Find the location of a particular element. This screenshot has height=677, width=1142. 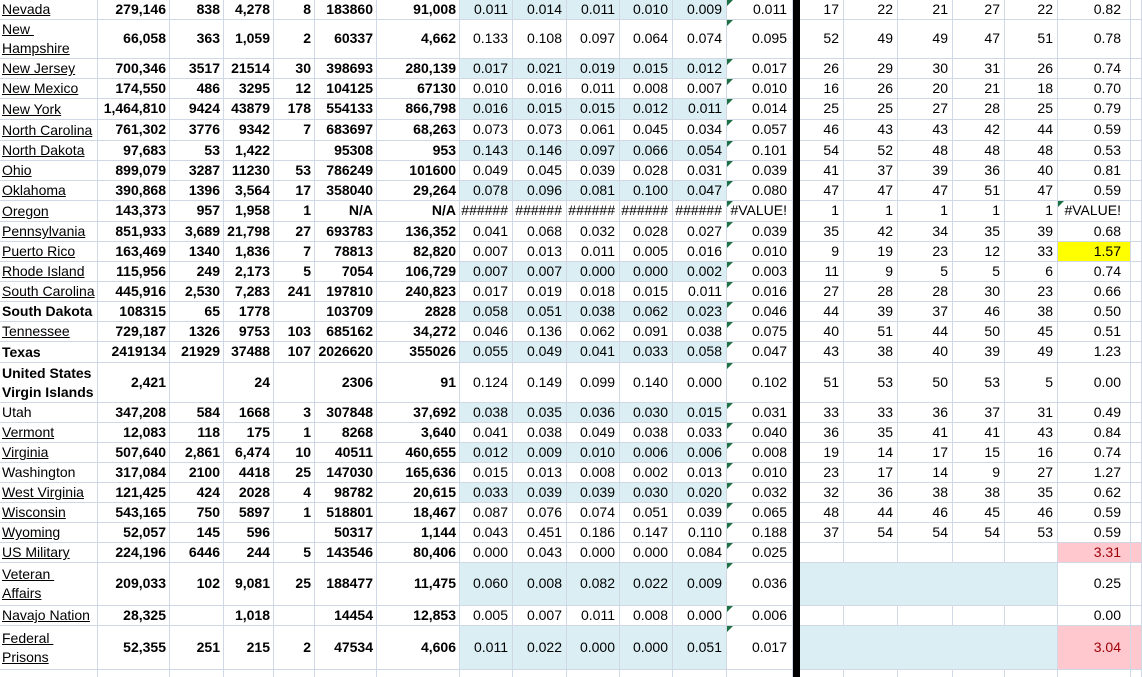

num-cell: 2306 is located at coordinates (346, 383).